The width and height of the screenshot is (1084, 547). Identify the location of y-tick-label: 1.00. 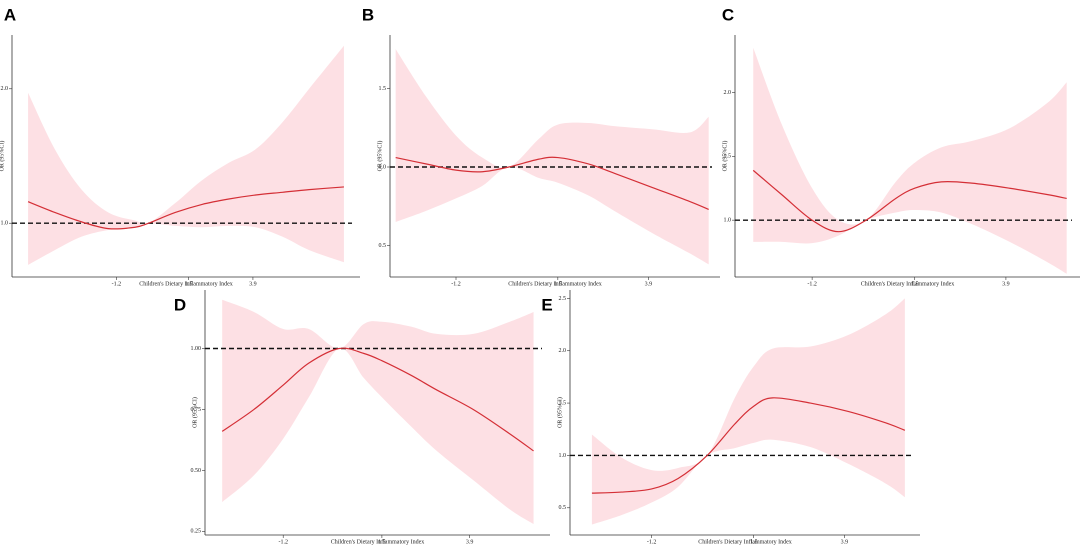
(196, 349).